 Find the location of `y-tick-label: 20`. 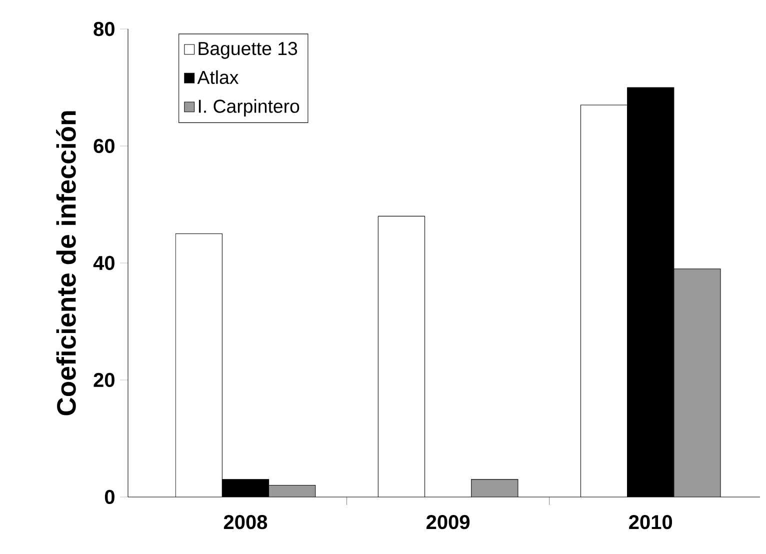

y-tick-label: 20 is located at coordinates (104, 380).